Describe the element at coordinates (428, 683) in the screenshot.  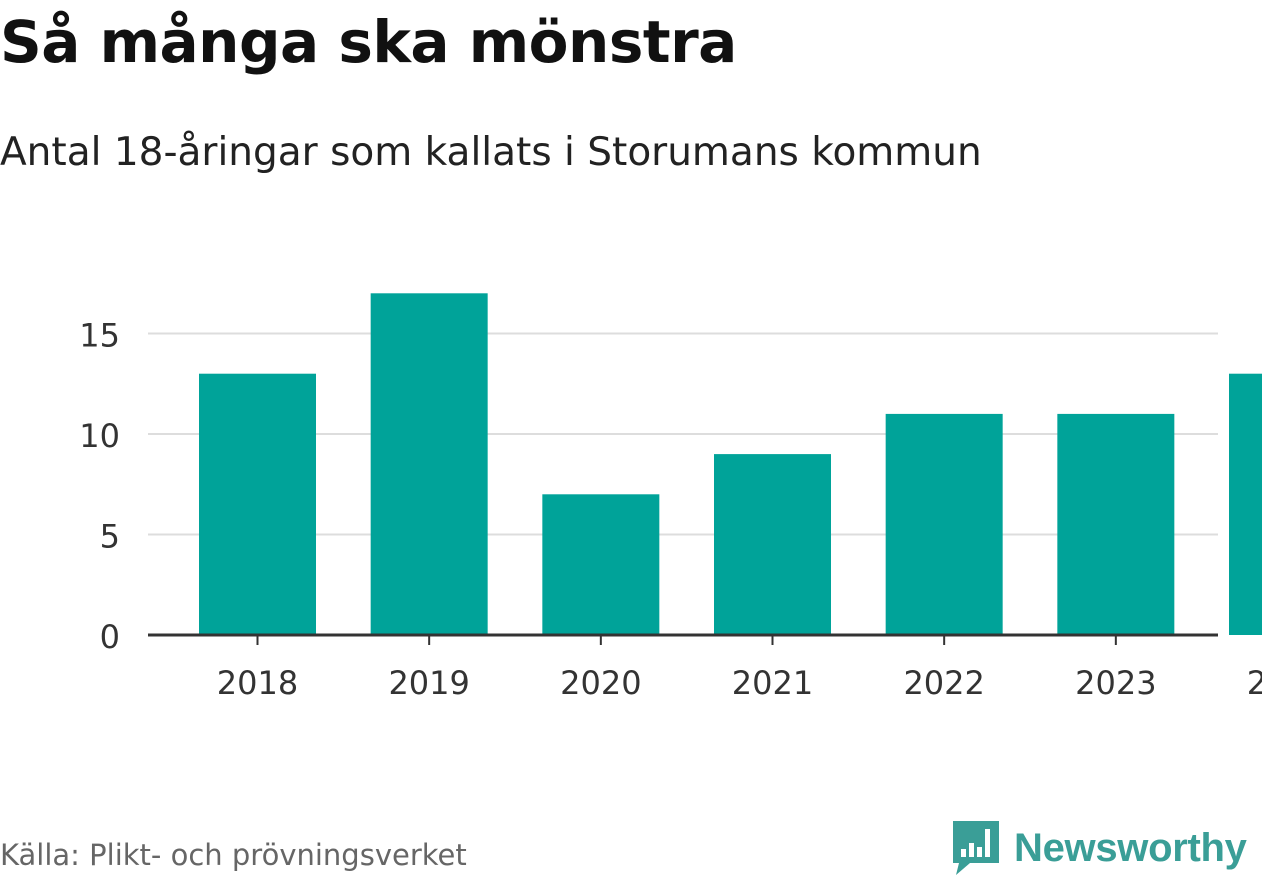
I see `x-tick-label: 2019` at that location.